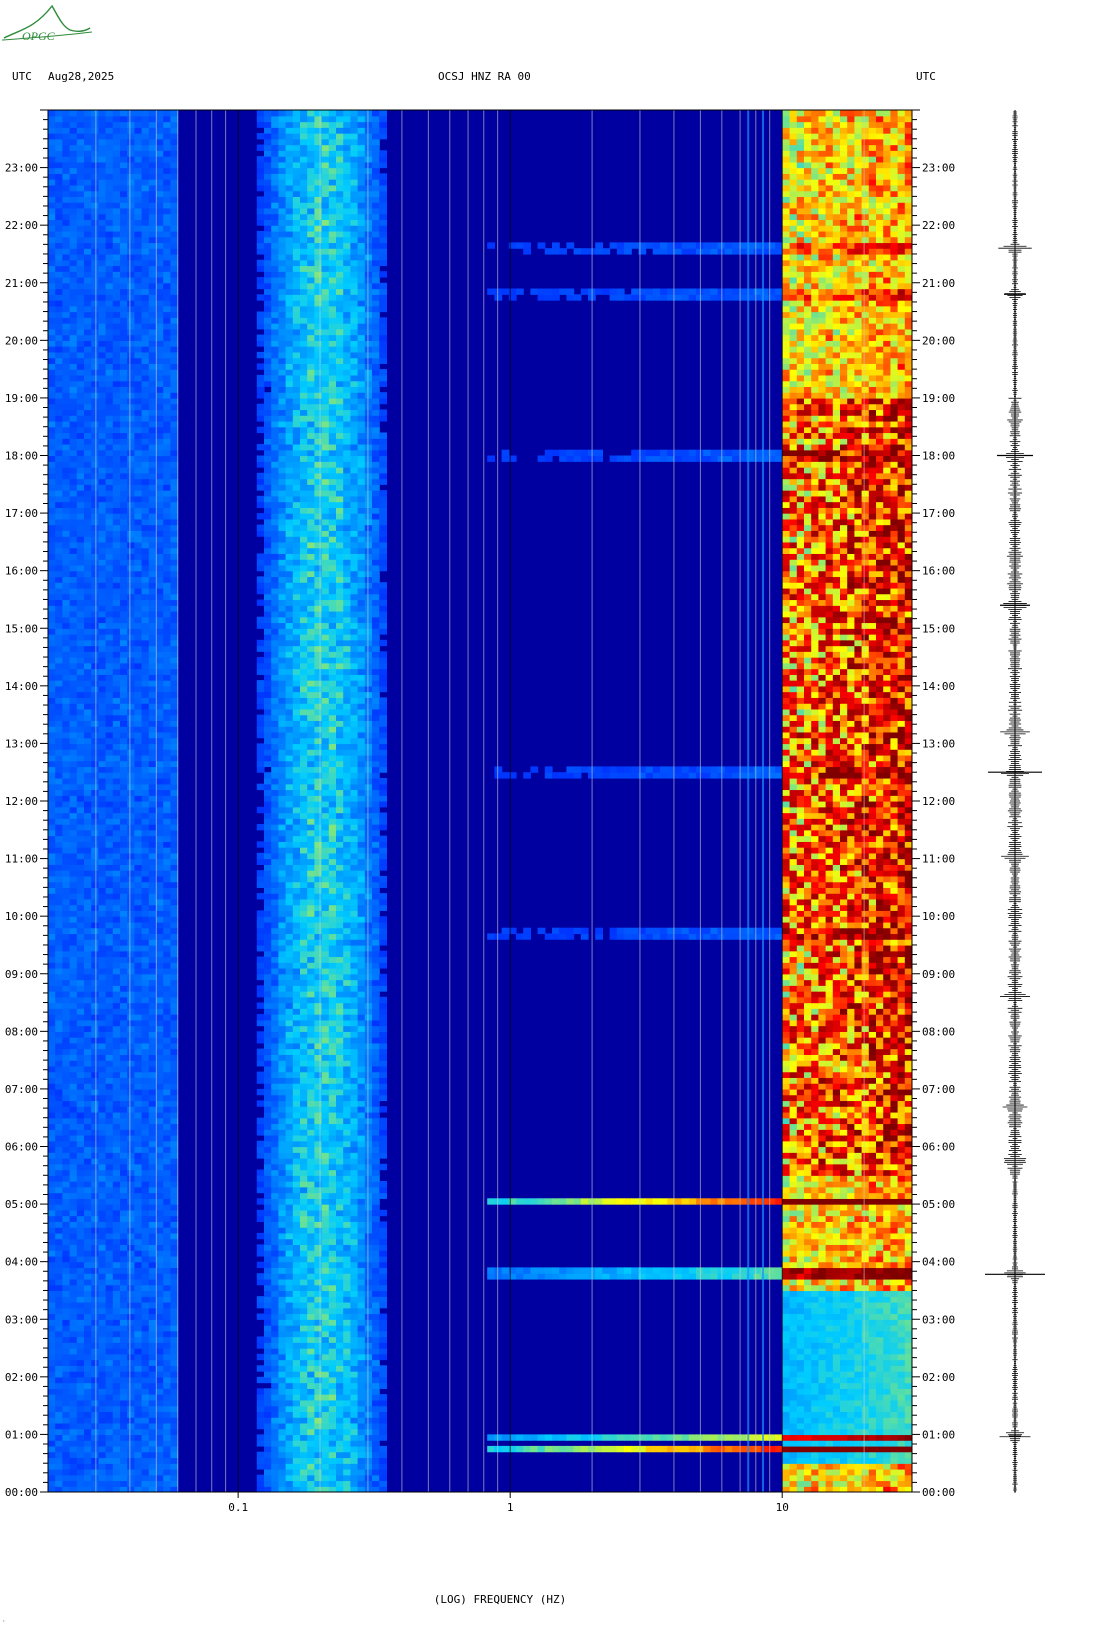 This screenshot has height=1634, width=1102. I want to click on y-tick-label-right: 14:00, so click(938, 686).